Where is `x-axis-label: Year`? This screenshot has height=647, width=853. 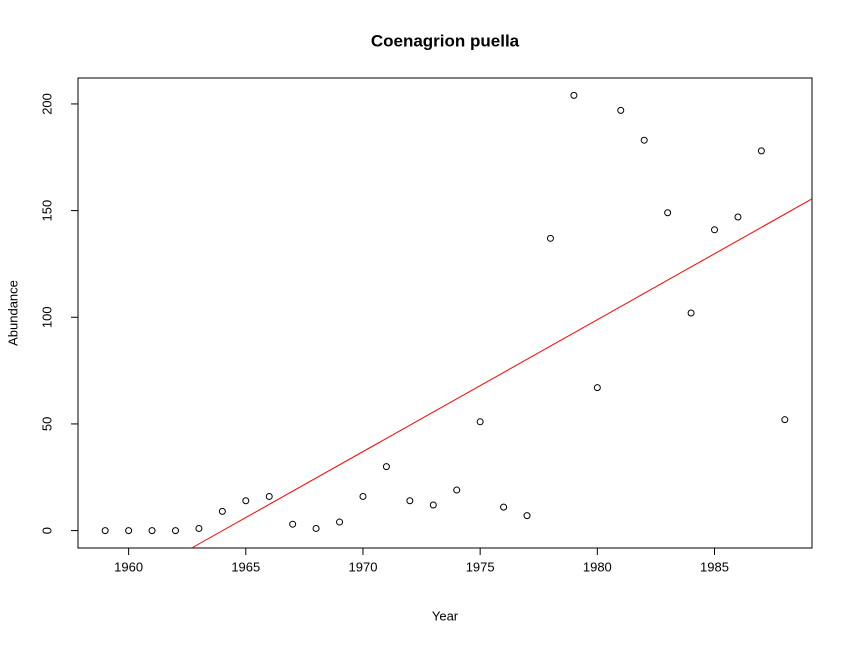 x-axis-label: Year is located at coordinates (445, 615).